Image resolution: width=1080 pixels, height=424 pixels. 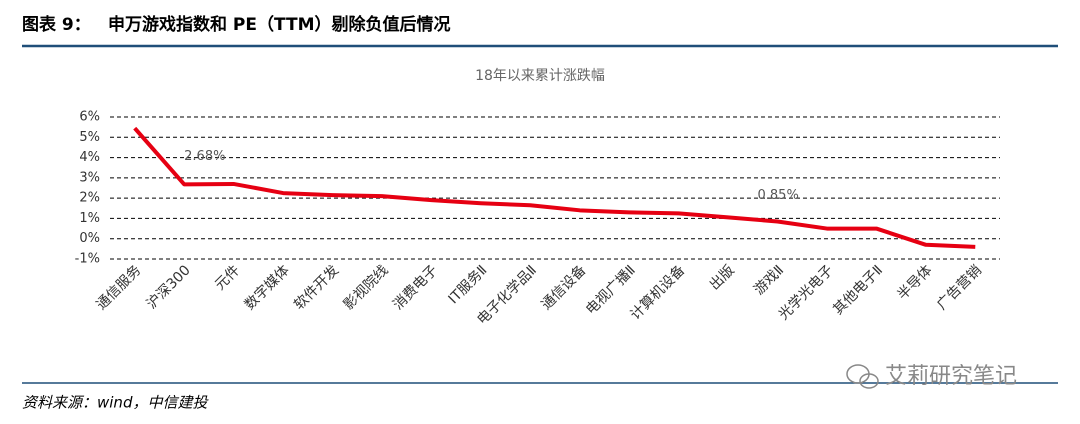 I want to click on x-tick-label: 广告营销, so click(x=959, y=287).